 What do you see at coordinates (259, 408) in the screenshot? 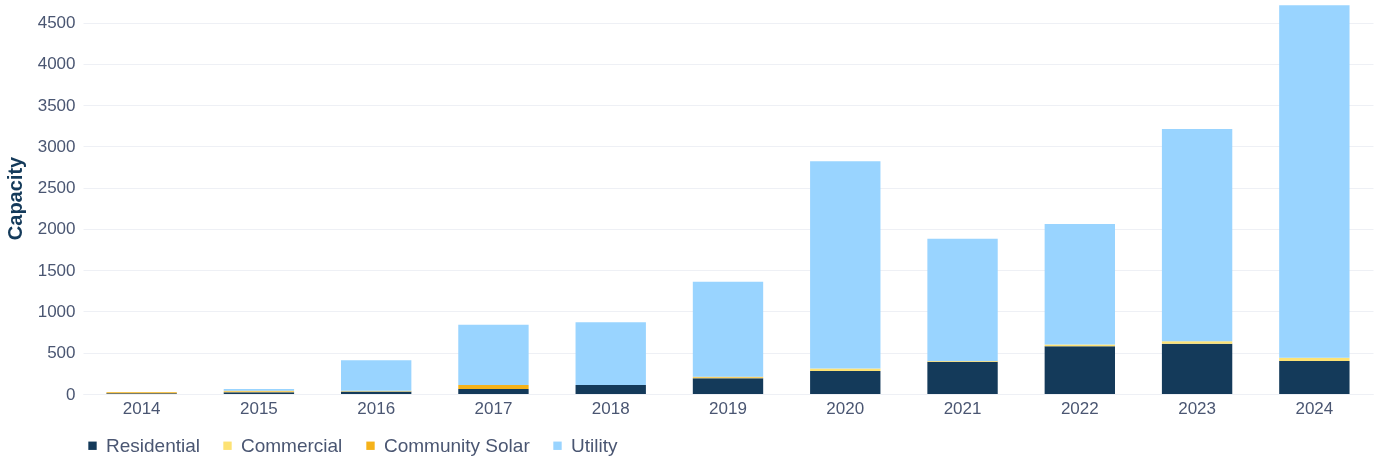
I see `x-tick-label: 2015` at bounding box center [259, 408].